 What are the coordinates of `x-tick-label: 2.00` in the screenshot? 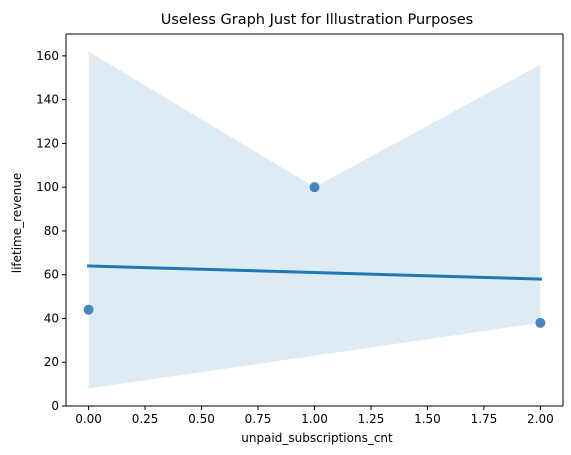 It's located at (540, 419).